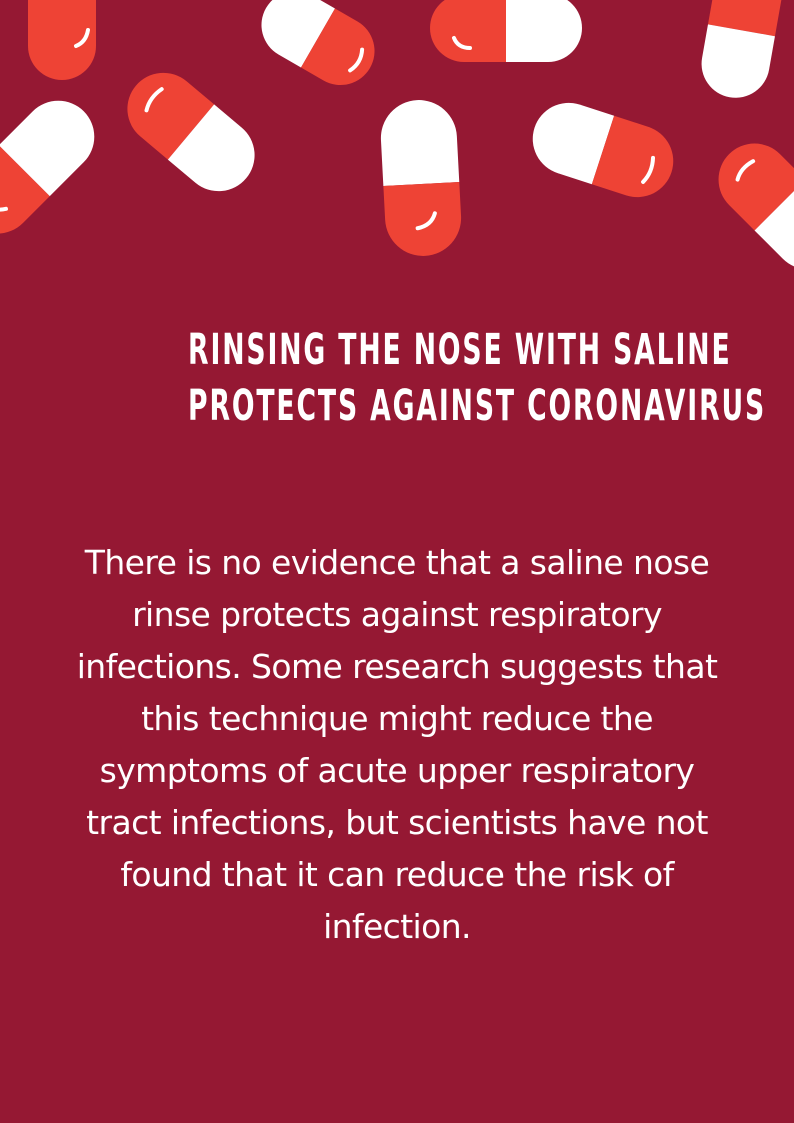  I want to click on body-line-3: infections. Some research suggests that, so click(397, 666).